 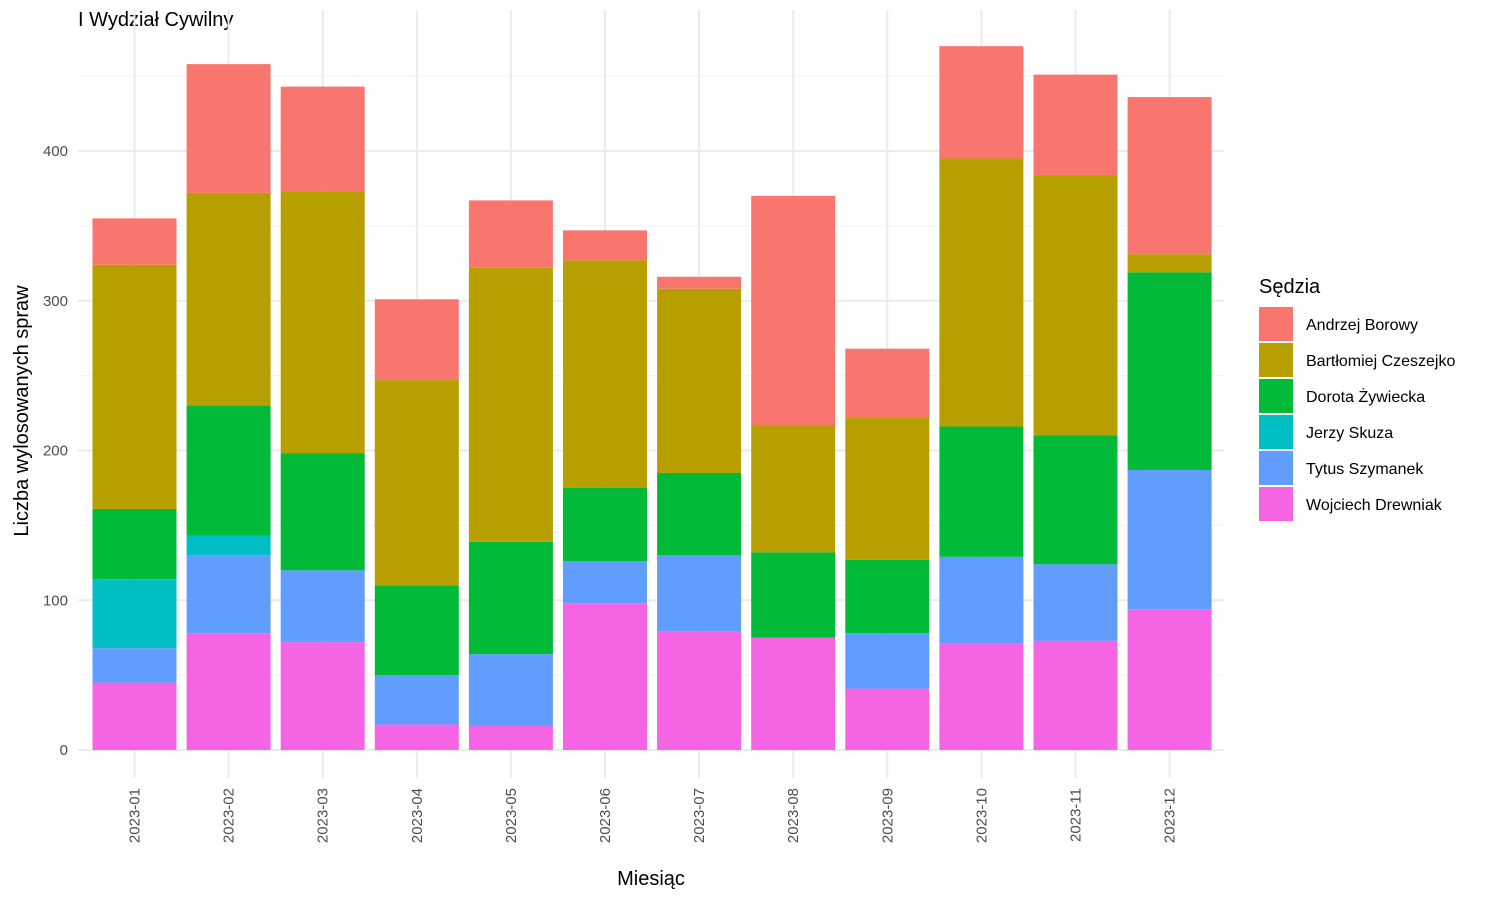 I want to click on legend-label: Wojciech Drewniak, so click(x=1374, y=505).